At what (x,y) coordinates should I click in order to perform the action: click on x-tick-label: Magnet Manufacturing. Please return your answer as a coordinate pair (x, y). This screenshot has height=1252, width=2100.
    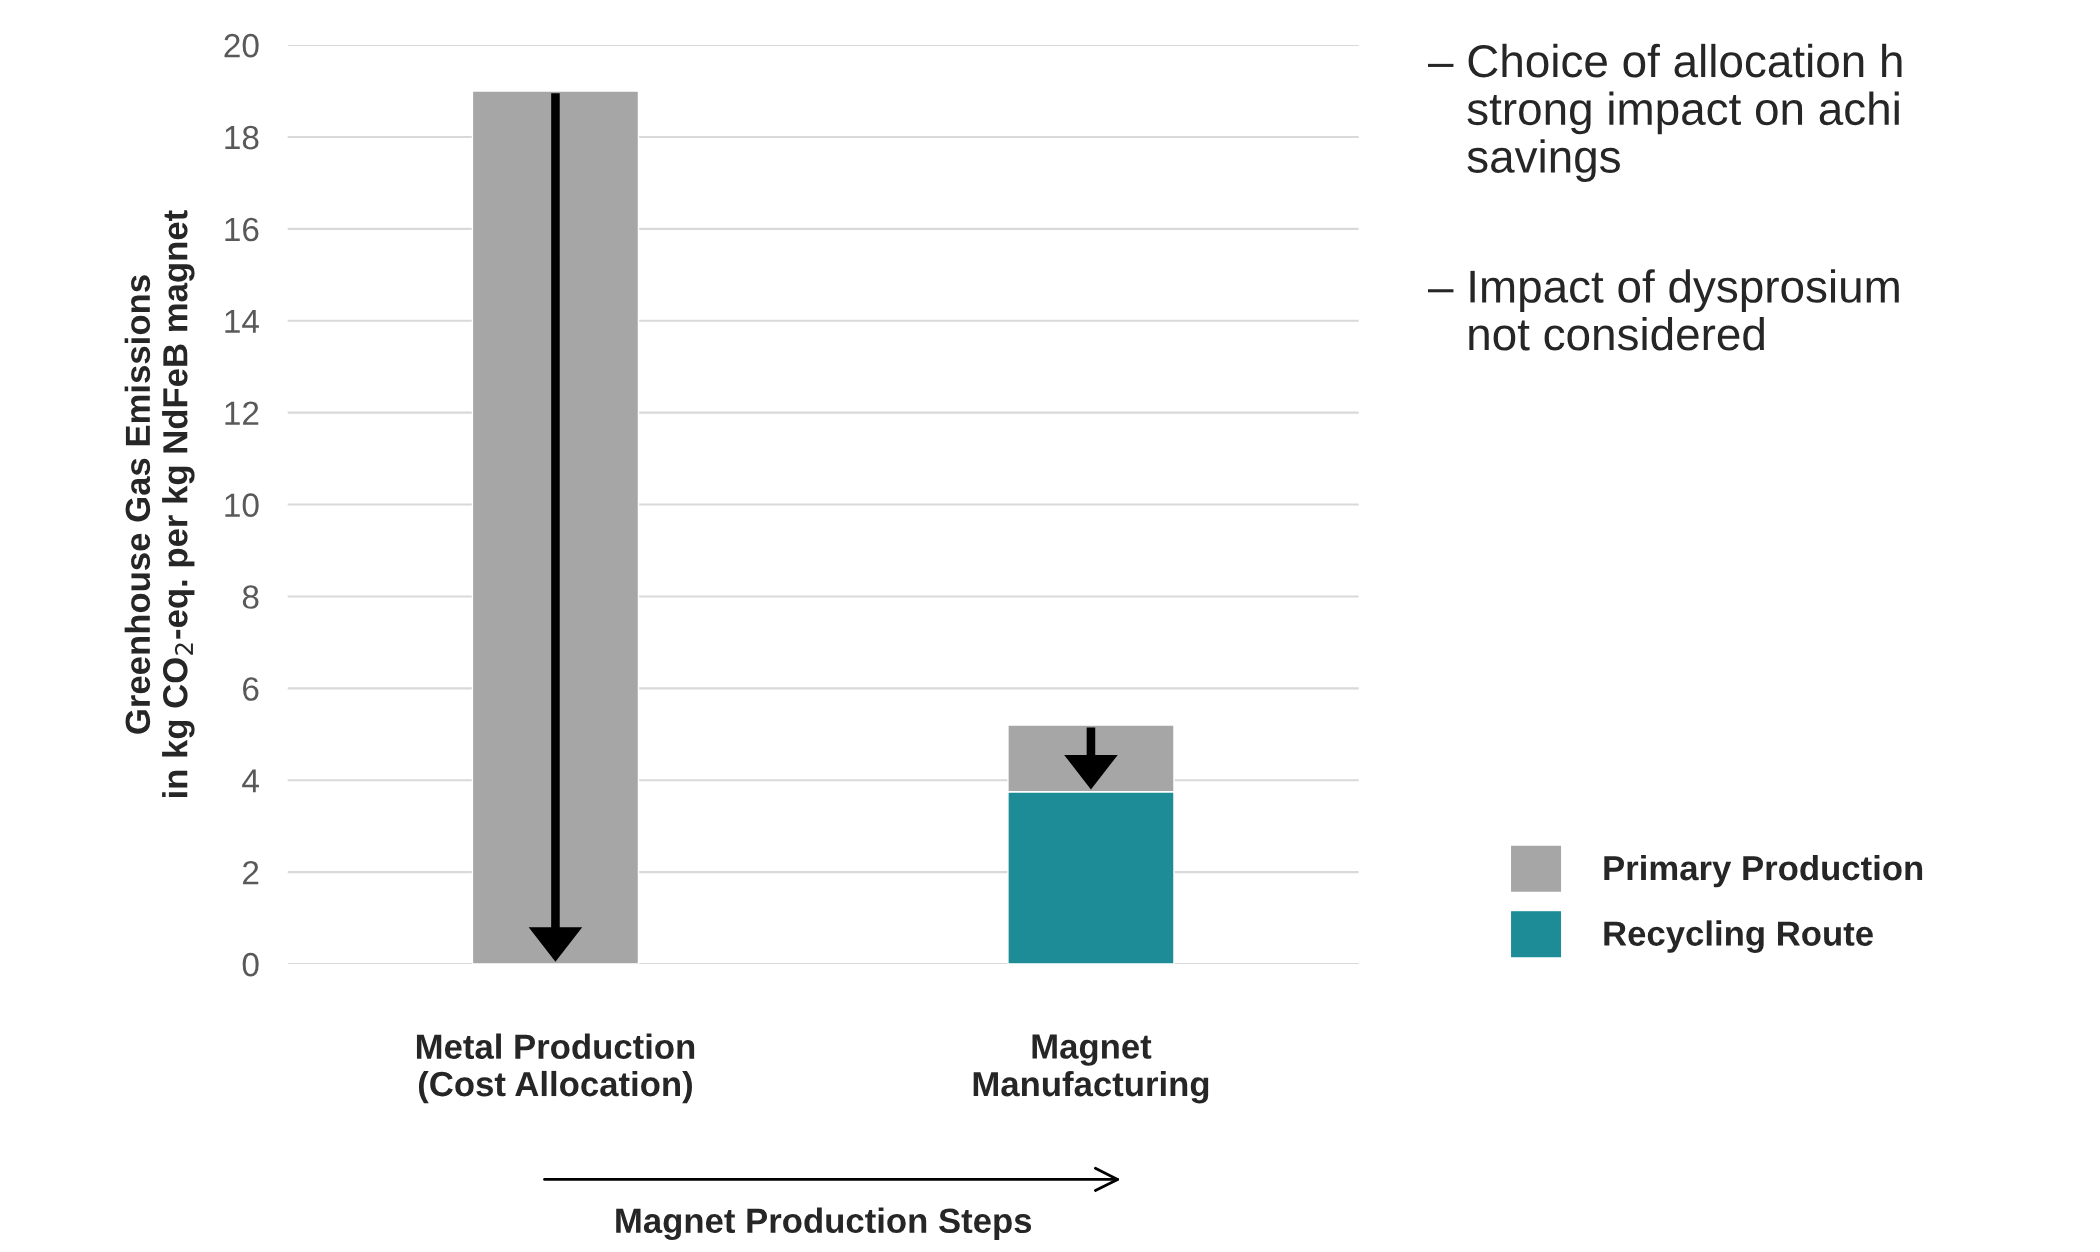
    Looking at the image, I should click on (1091, 1069).